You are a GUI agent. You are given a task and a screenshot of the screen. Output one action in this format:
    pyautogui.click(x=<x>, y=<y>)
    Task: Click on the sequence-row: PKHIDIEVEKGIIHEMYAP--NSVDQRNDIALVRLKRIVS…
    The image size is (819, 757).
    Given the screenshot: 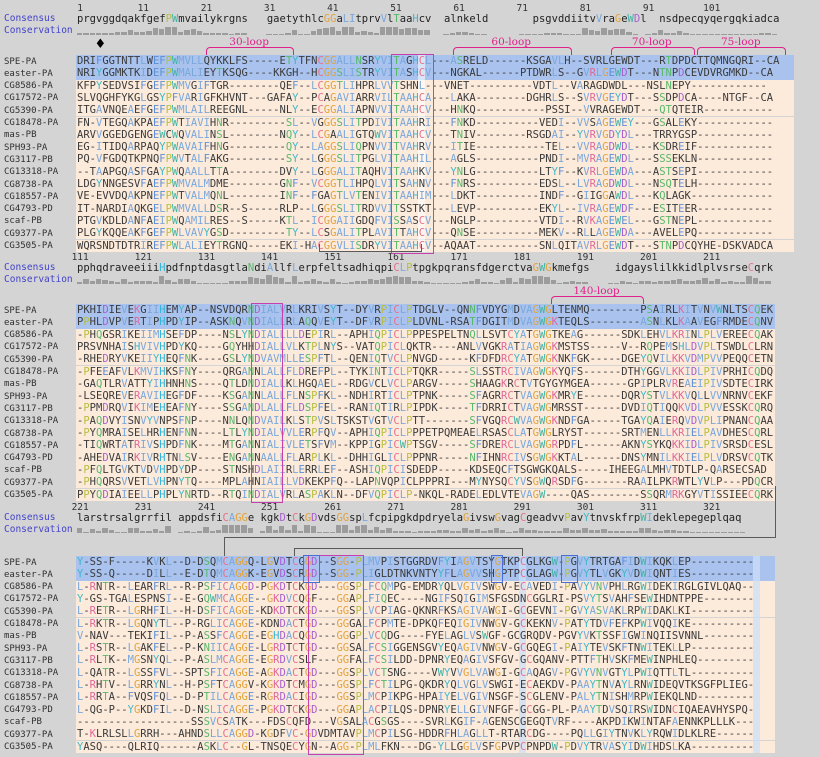 What is the action you would take?
    pyautogui.click(x=425, y=310)
    